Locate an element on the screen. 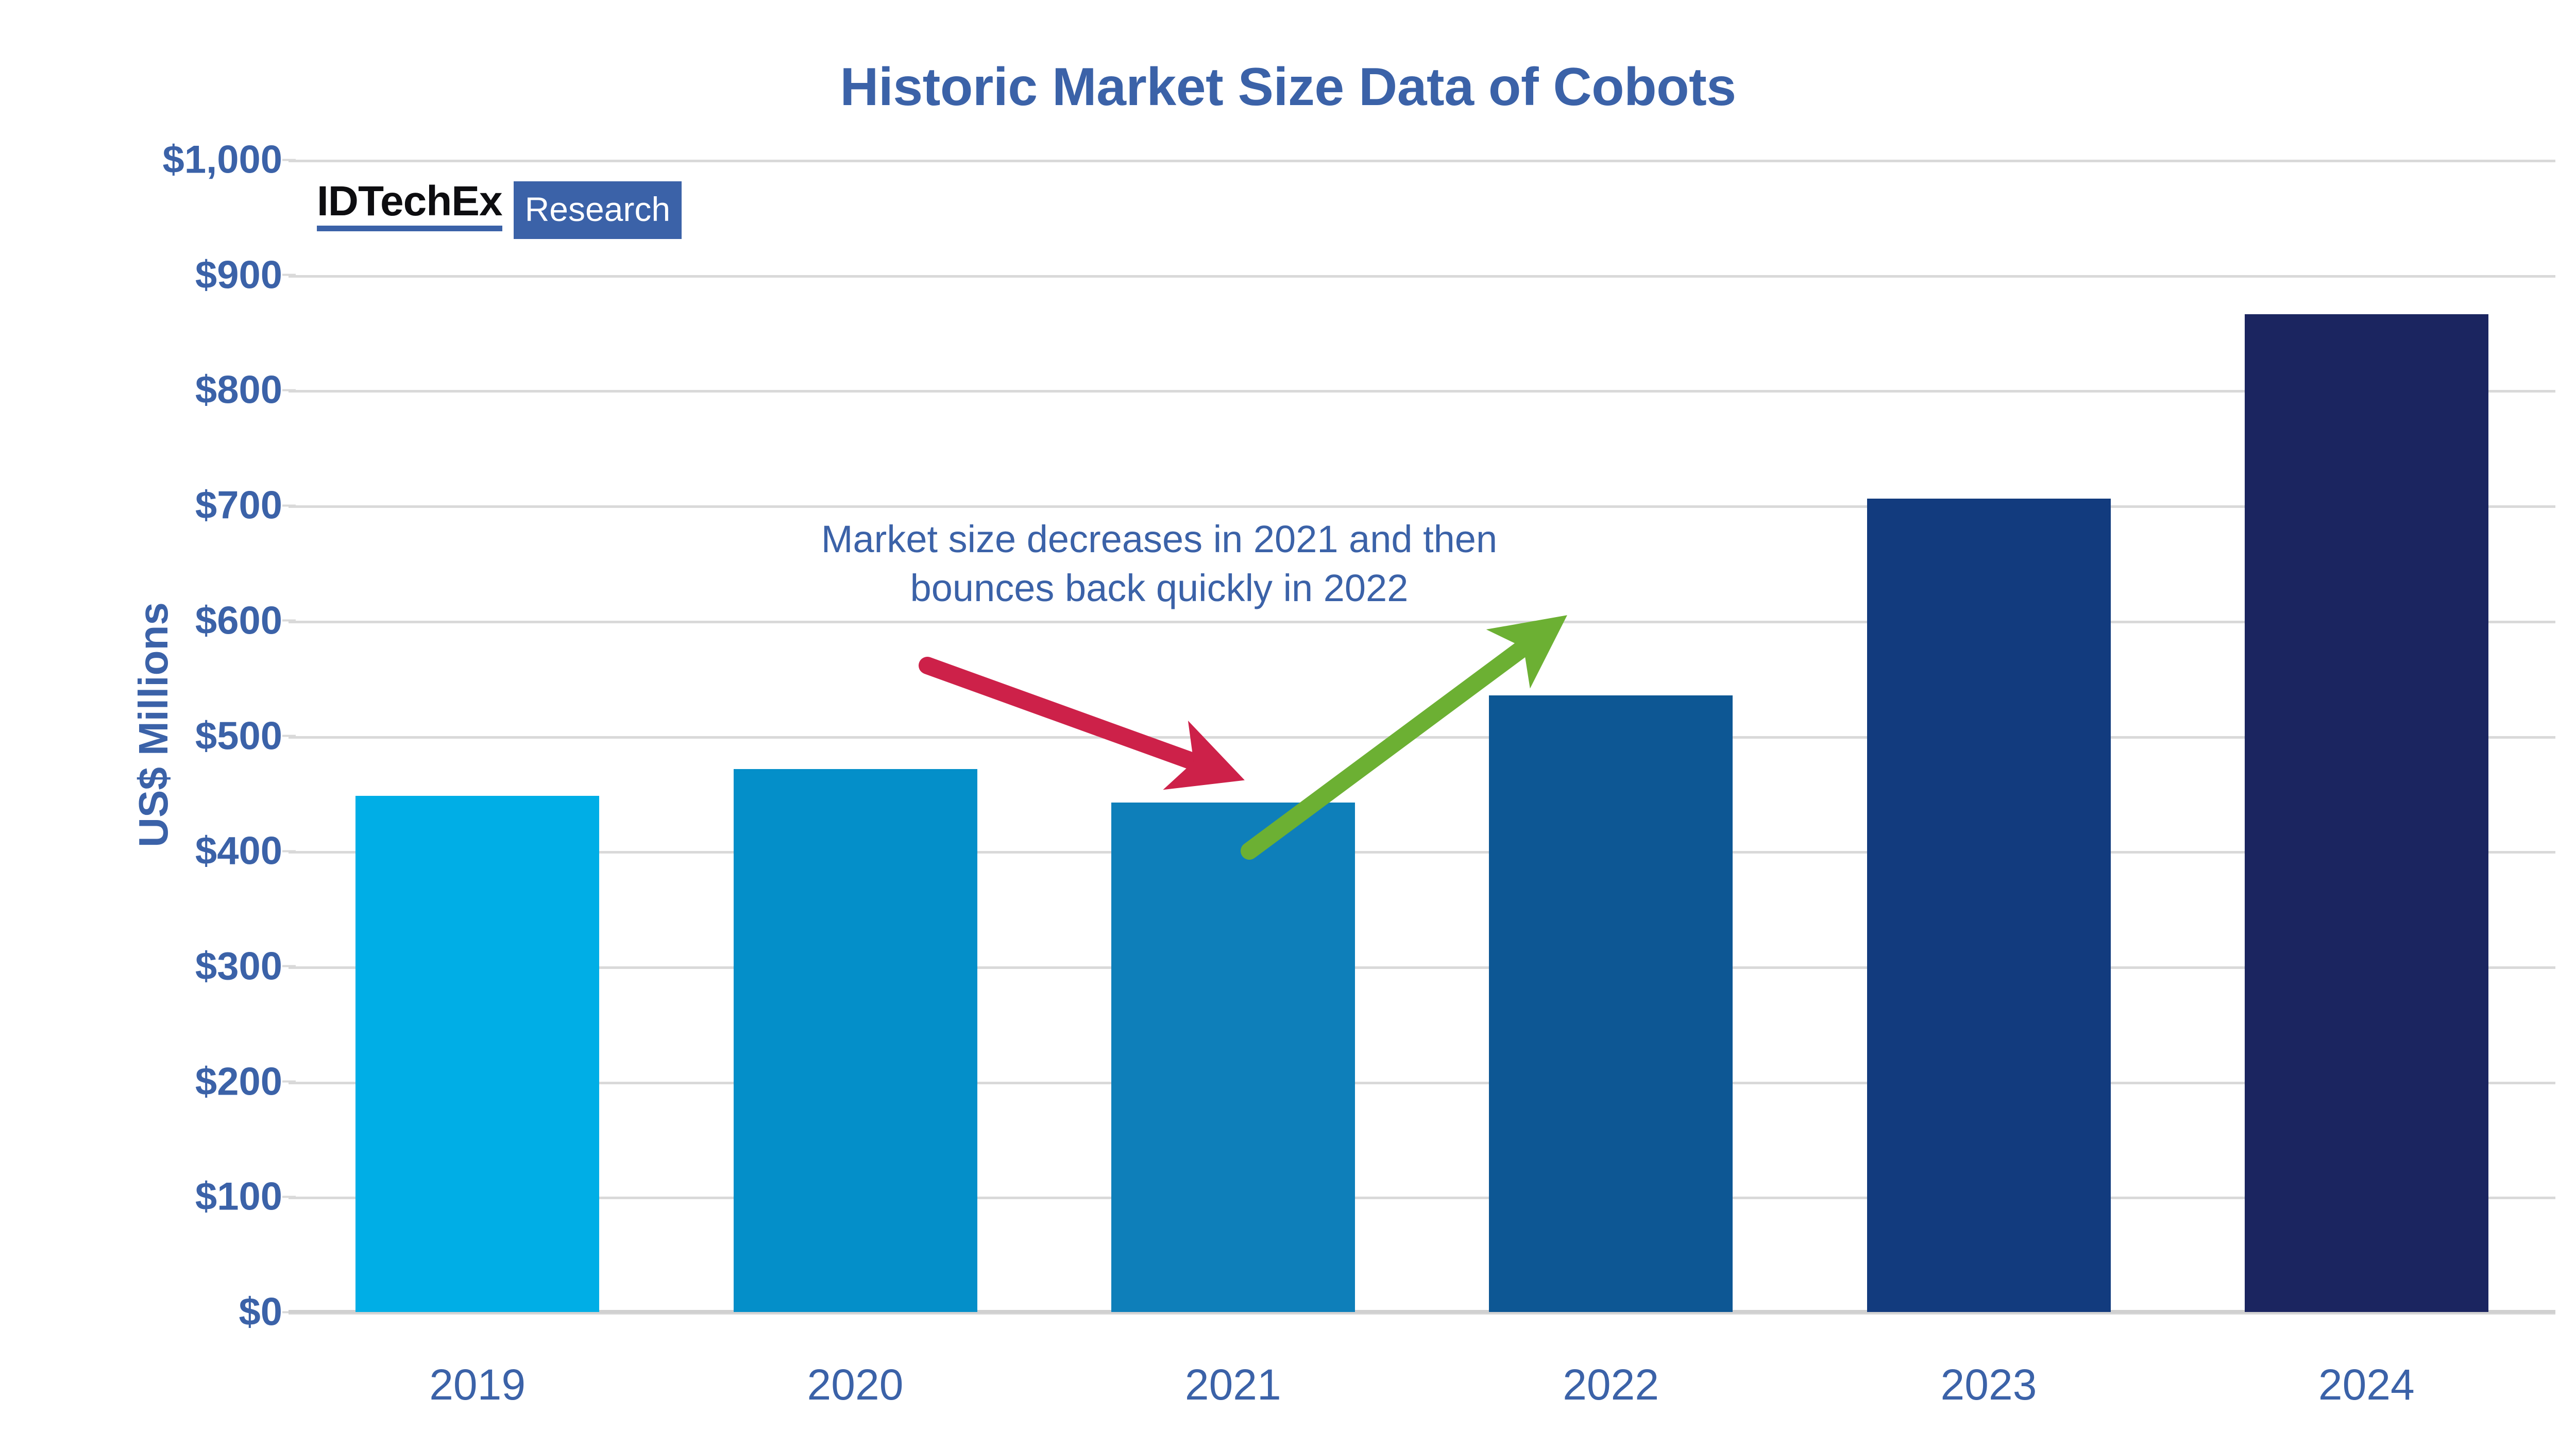 The width and height of the screenshot is (2576, 1449). y-axis-tick-label: $100 is located at coordinates (160, 1197).